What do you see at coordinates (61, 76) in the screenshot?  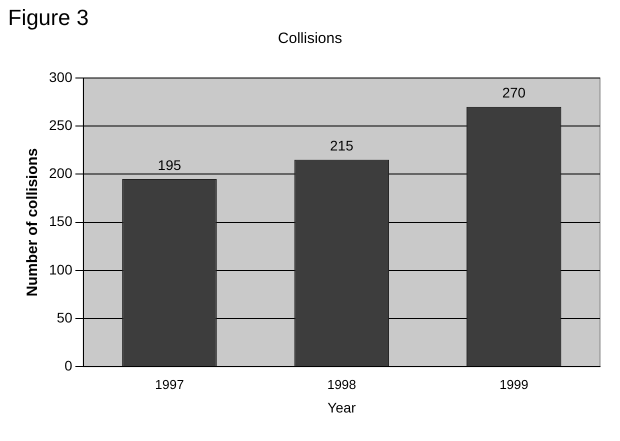 I see `y-tick-label: 300` at bounding box center [61, 76].